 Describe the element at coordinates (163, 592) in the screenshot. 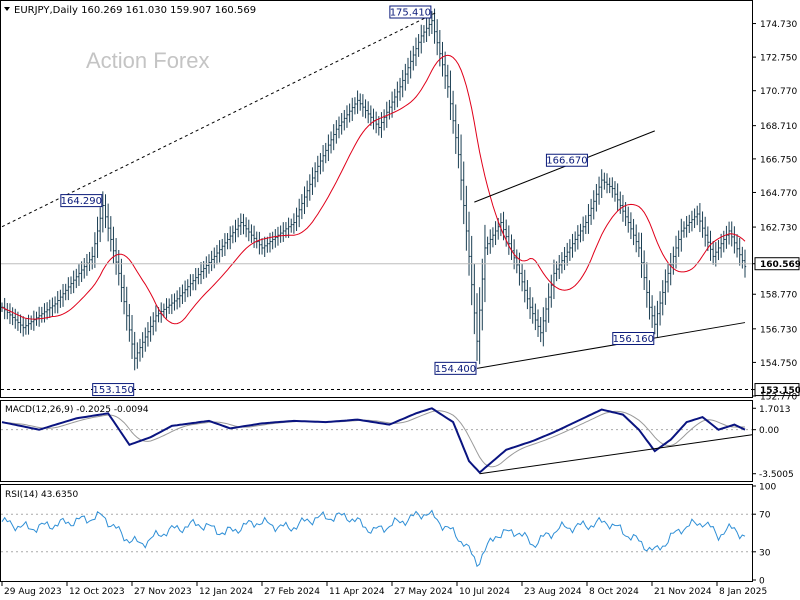

I see `date-axis-label: 27 Nov 2023` at that location.